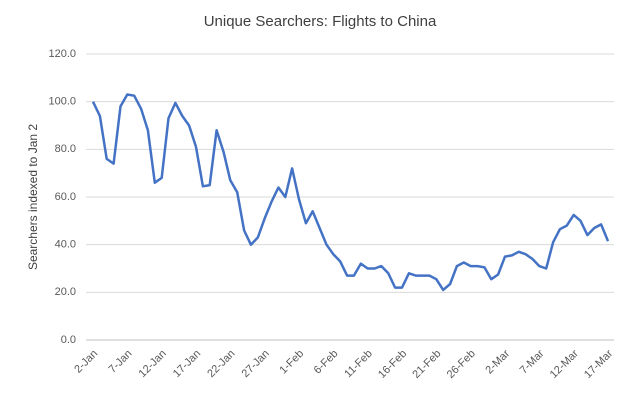  I want to click on x-tick-label: 11-Feb, so click(358, 364).